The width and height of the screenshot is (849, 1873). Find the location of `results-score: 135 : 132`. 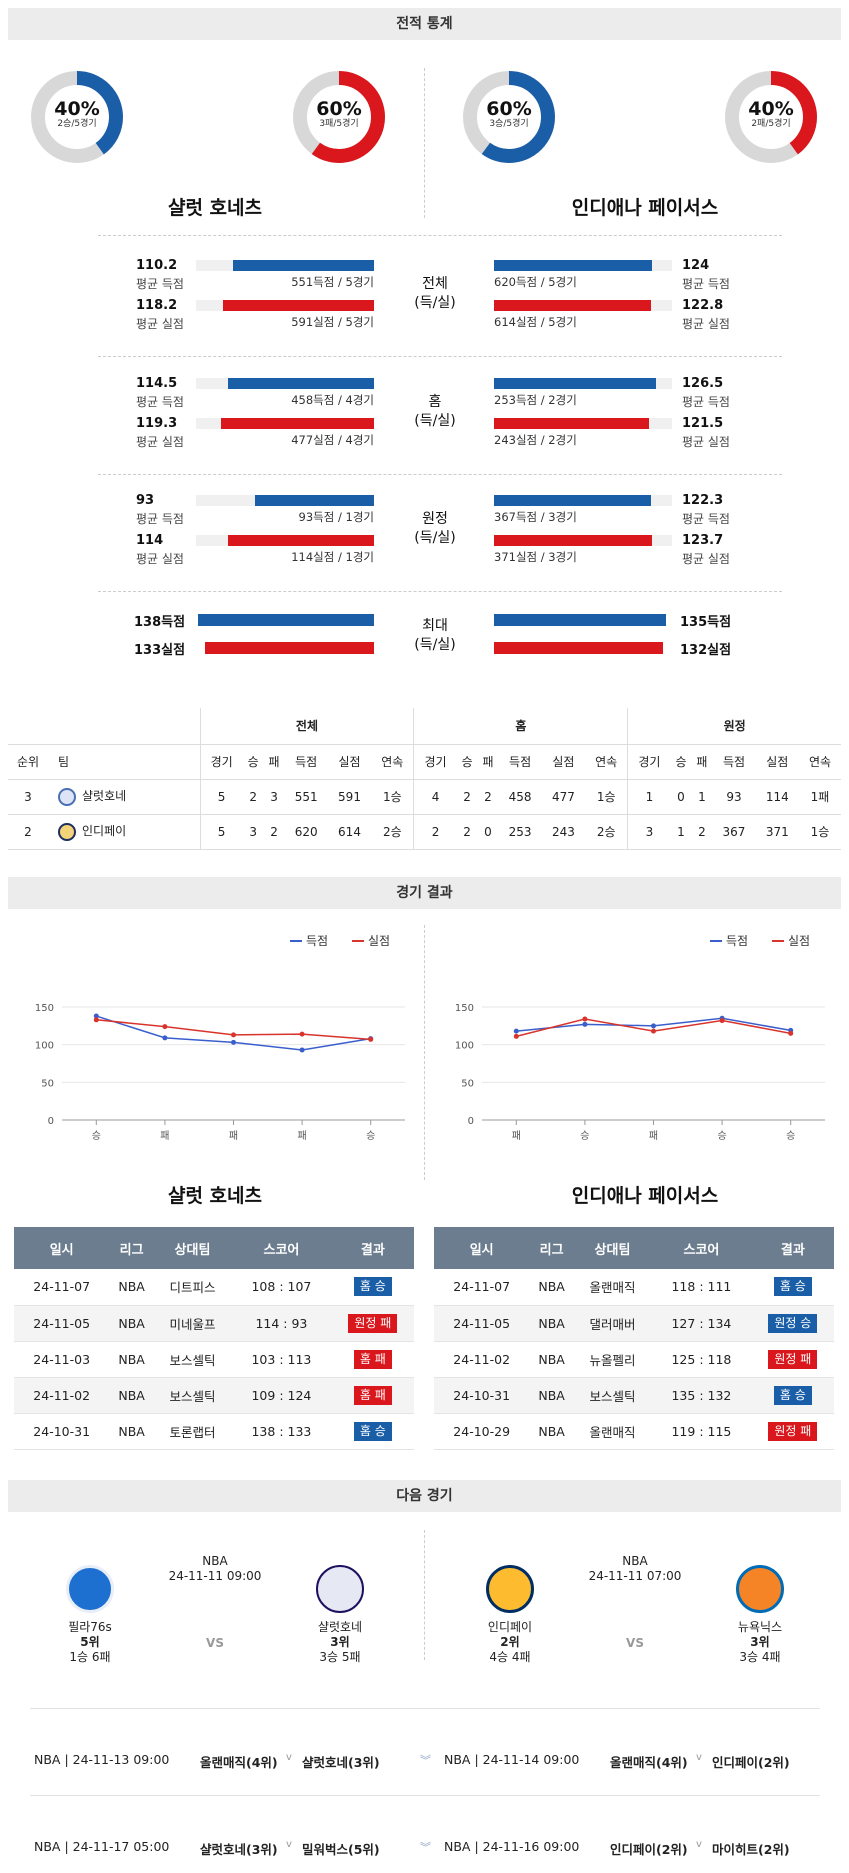

results-score: 135 : 132 is located at coordinates (701, 1395).